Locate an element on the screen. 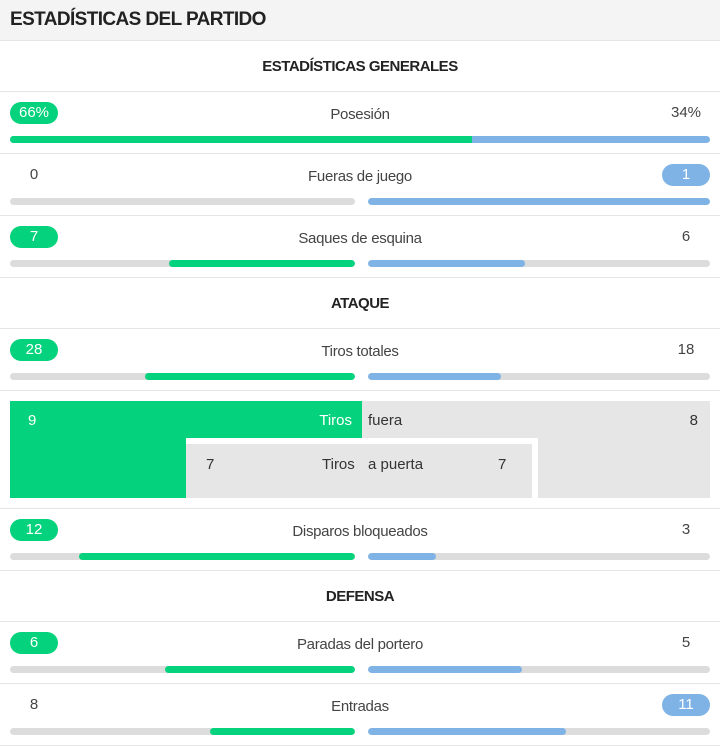 Image resolution: width=720 pixels, height=746 pixels. stat-label: Tiros totales is located at coordinates (360, 351).